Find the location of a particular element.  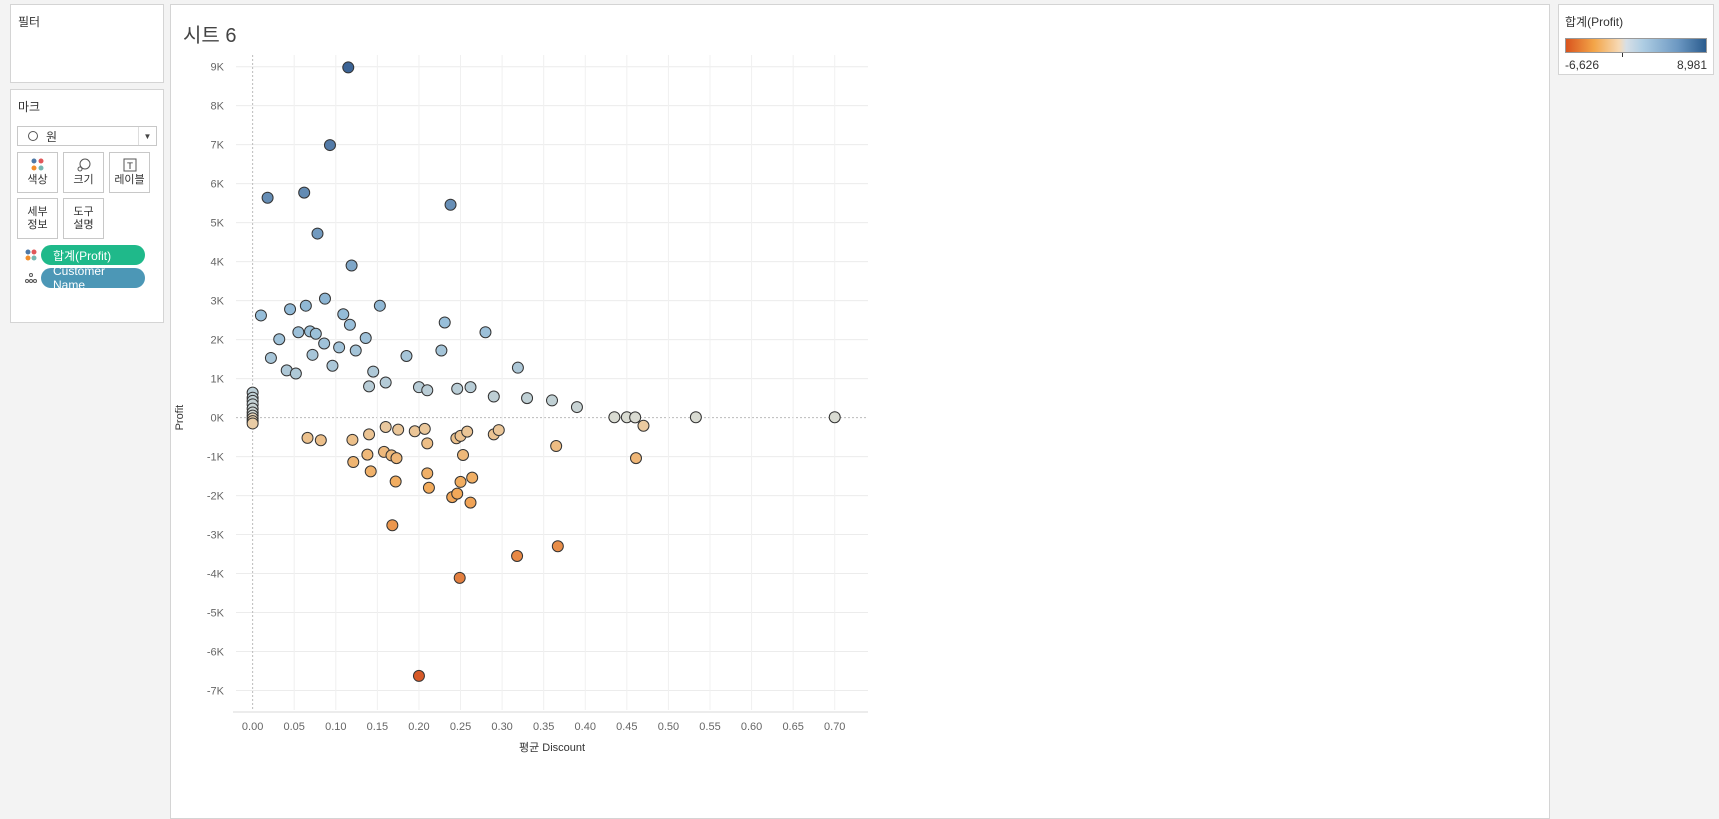

x-tick-label: 0.00 is located at coordinates (252, 727).